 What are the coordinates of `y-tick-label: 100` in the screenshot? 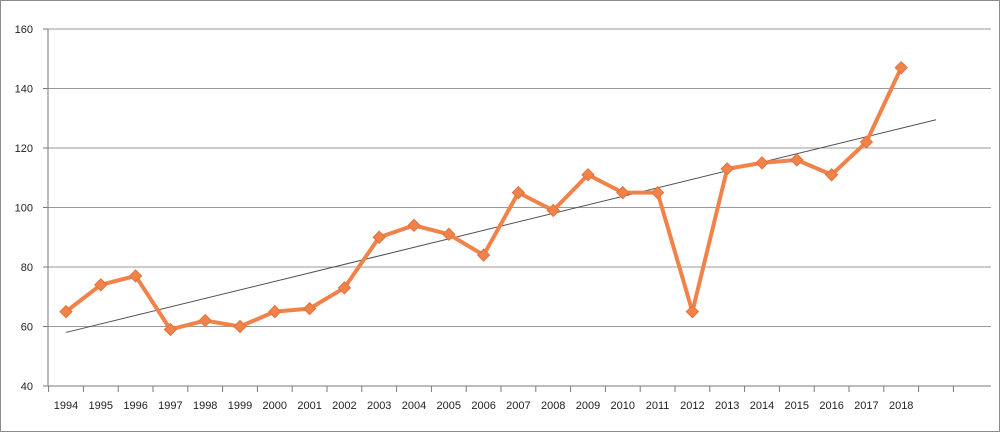 It's located at (24, 209).